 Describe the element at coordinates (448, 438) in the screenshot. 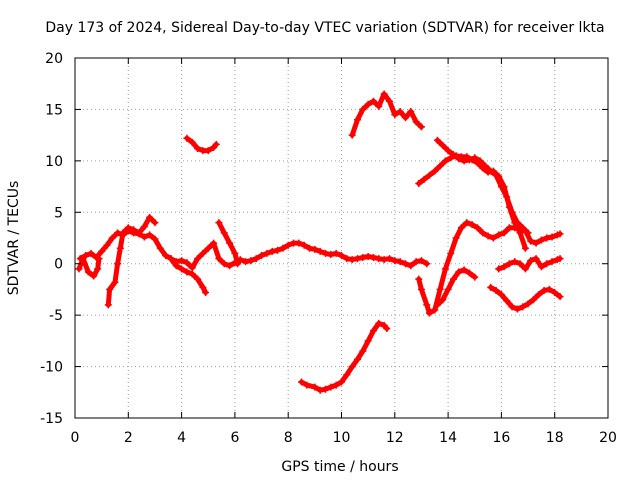

I see `x-tick-label-7: 14` at that location.